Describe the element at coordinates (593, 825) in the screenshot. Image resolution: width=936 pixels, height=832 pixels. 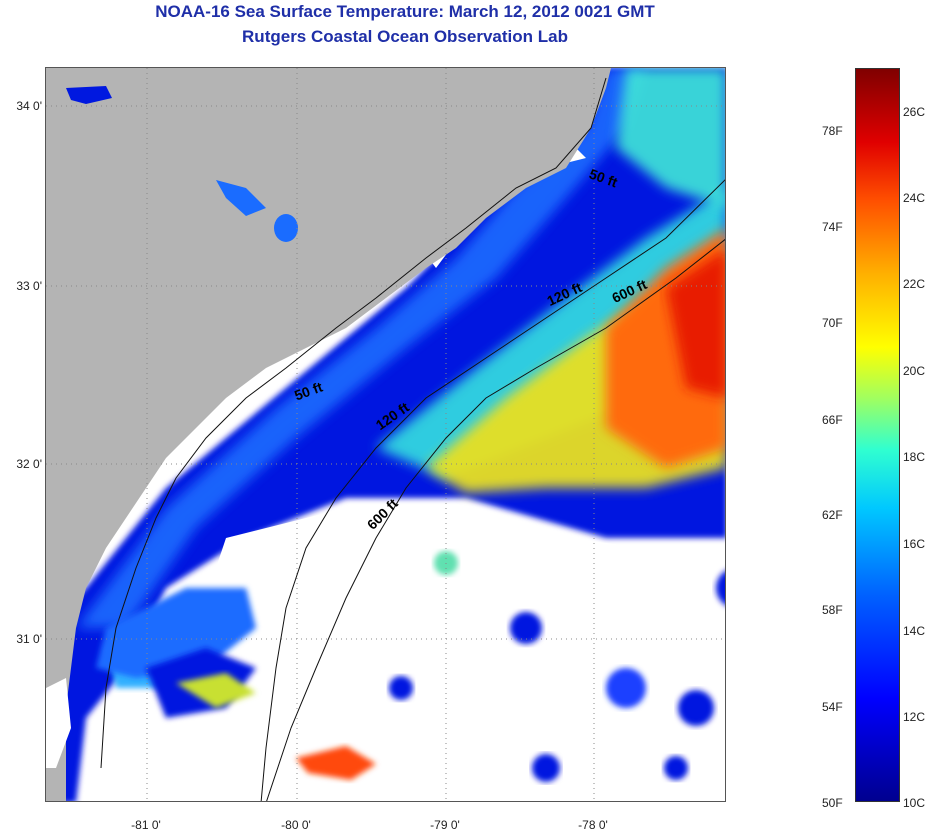
I see `lon-label-78: -78 0'` at that location.